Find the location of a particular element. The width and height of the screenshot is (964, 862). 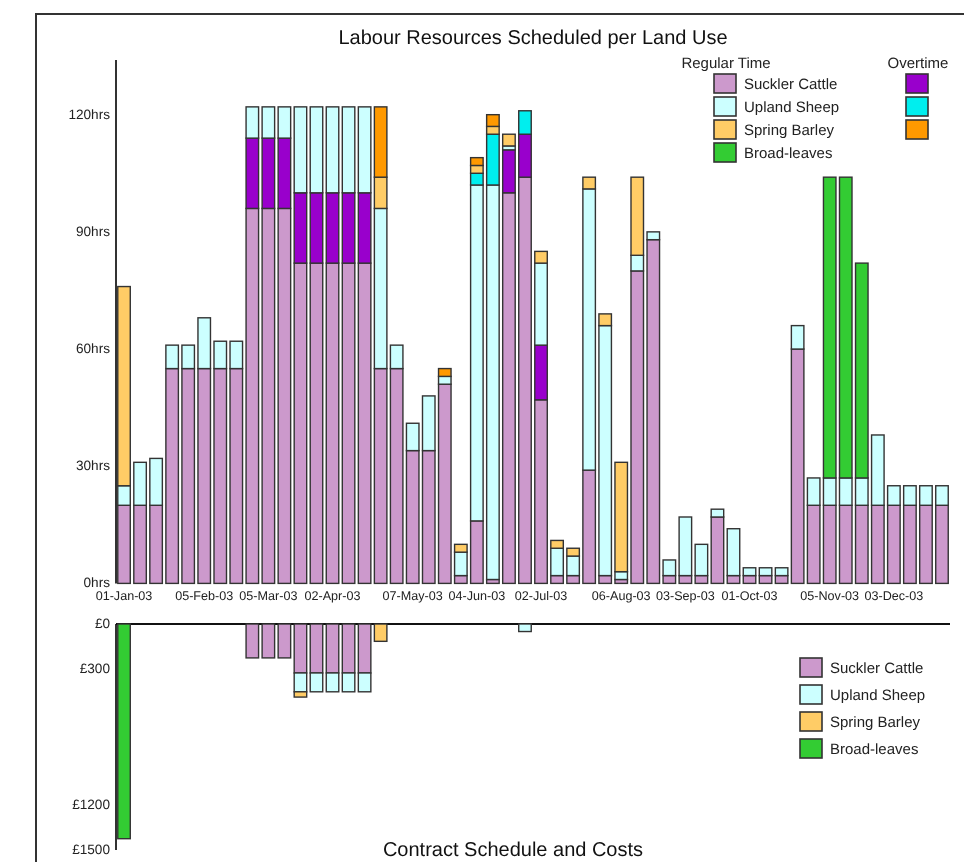

chart-title: Labour Resources Scheduled per Land Use is located at coordinates (533, 39).